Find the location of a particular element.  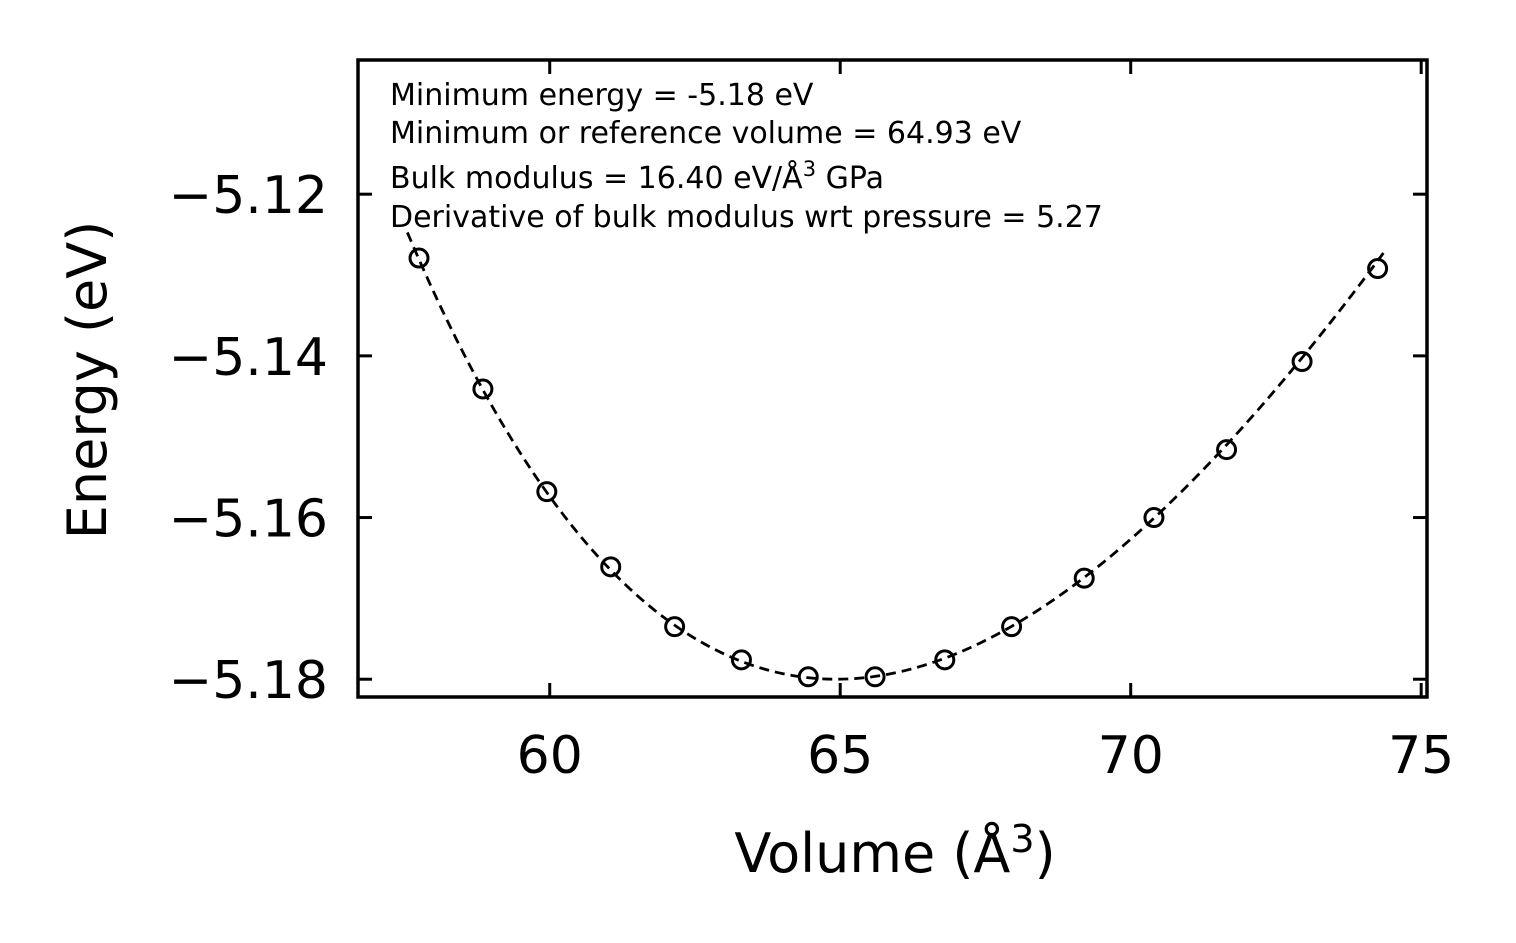

annotation-bulk-modulus-main: Bulk modulus = 16.40 eV/Å is located at coordinates (596, 178).